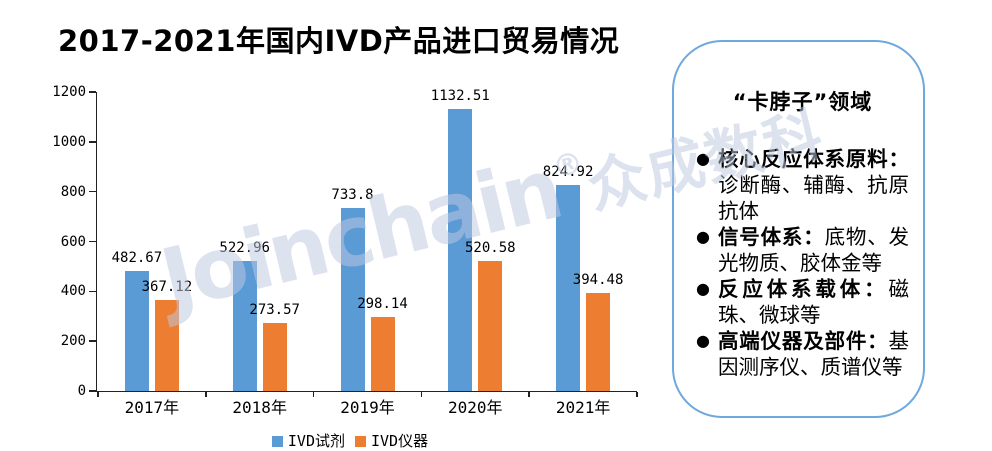 Image resolution: width=992 pixels, height=451 pixels. Describe the element at coordinates (350, 441) in the screenshot. I see `chart-legend: IVD试剂 IVD仪器` at that location.